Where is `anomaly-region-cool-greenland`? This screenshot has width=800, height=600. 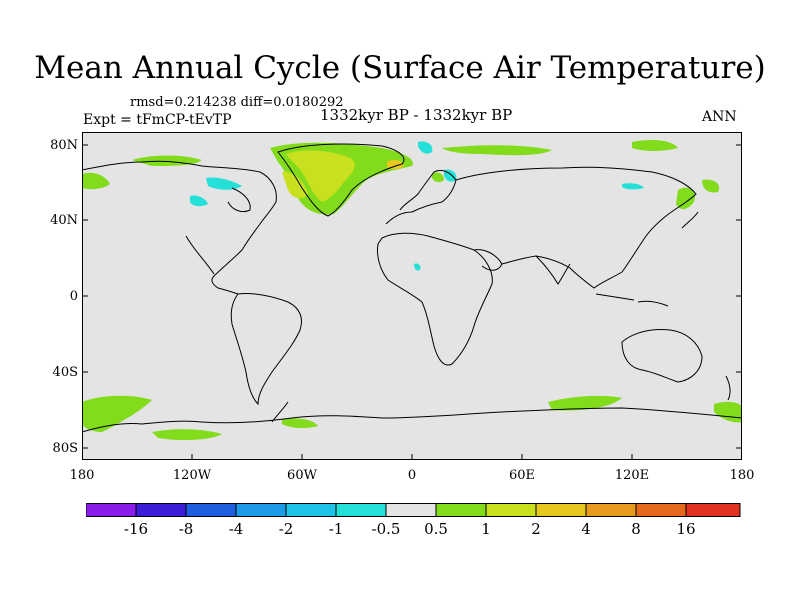 anomaly-region-cool-greenland is located at coordinates (425, 147).